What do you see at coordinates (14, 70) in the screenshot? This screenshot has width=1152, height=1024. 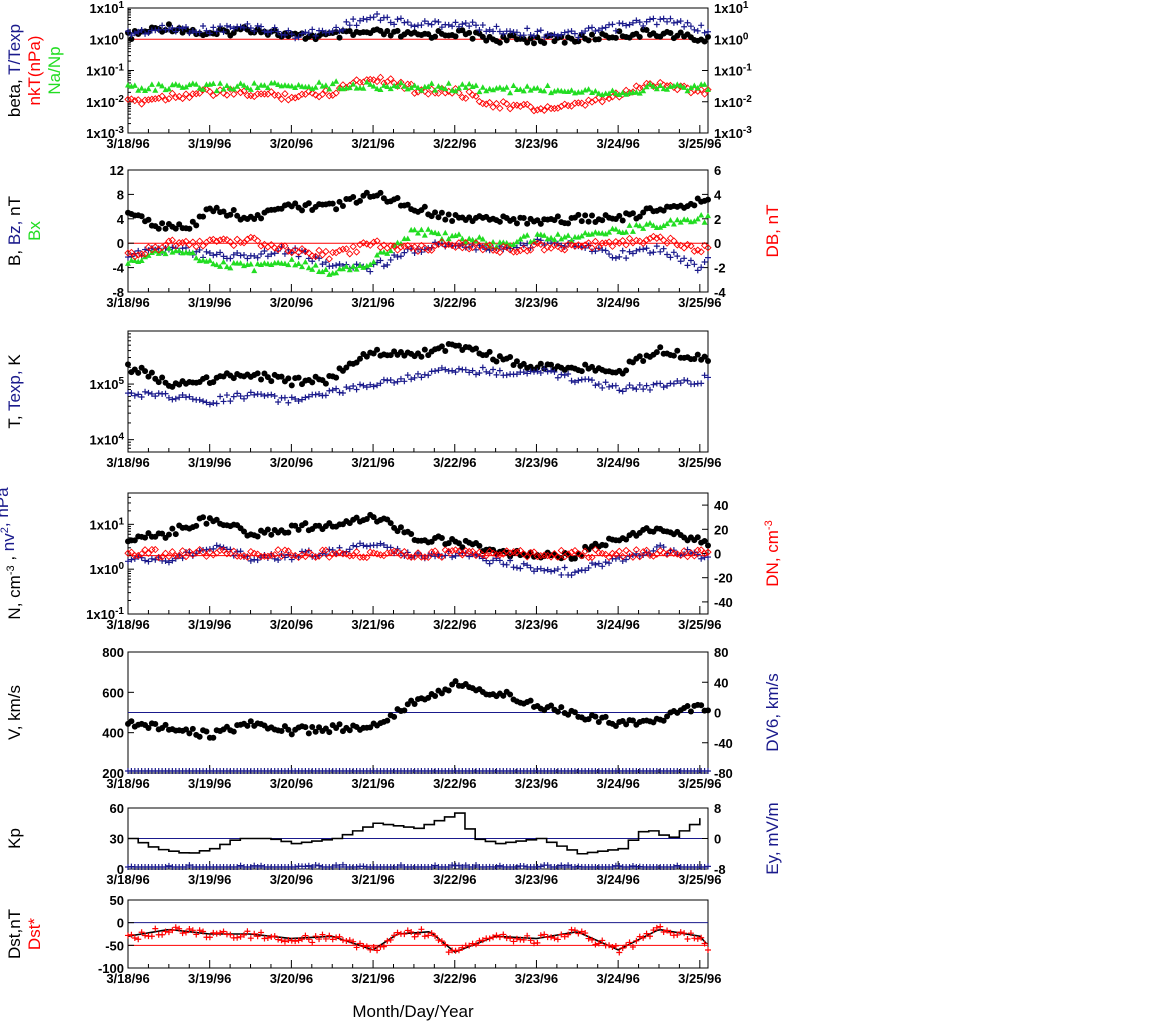 I see `y-axis-title: beta, T/Texp` at bounding box center [14, 70].